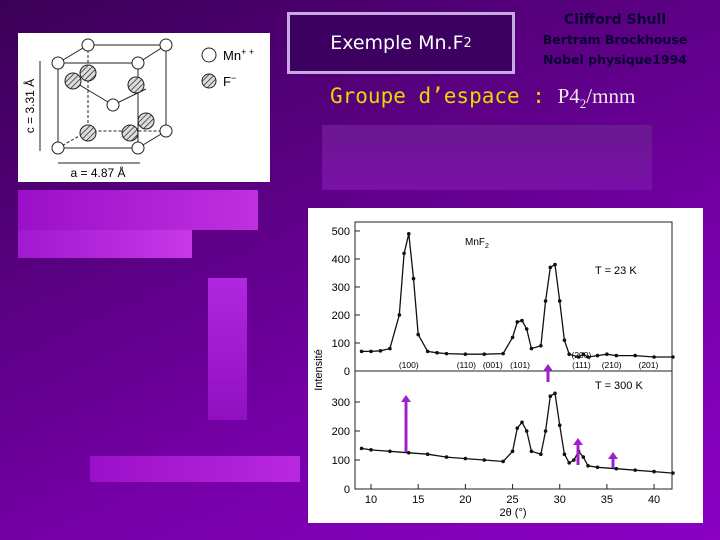 This screenshot has width=720, height=540. What do you see at coordinates (615, 20) in the screenshot?
I see `credit-line: Clifford Shull` at bounding box center [615, 20].